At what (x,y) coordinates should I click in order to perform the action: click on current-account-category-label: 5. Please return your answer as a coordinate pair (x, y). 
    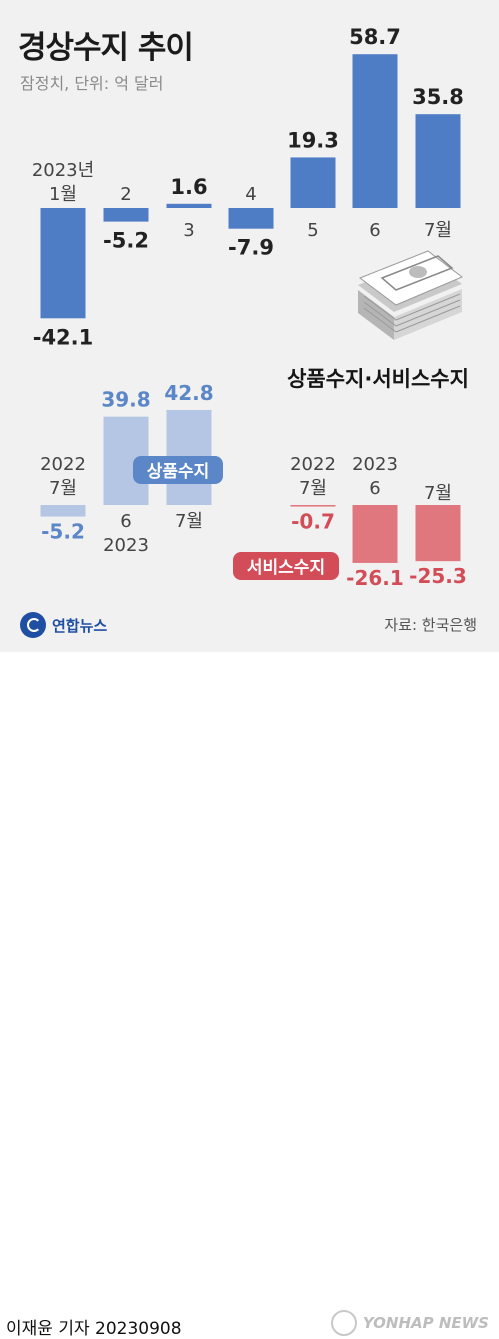
    Looking at the image, I should click on (312, 230).